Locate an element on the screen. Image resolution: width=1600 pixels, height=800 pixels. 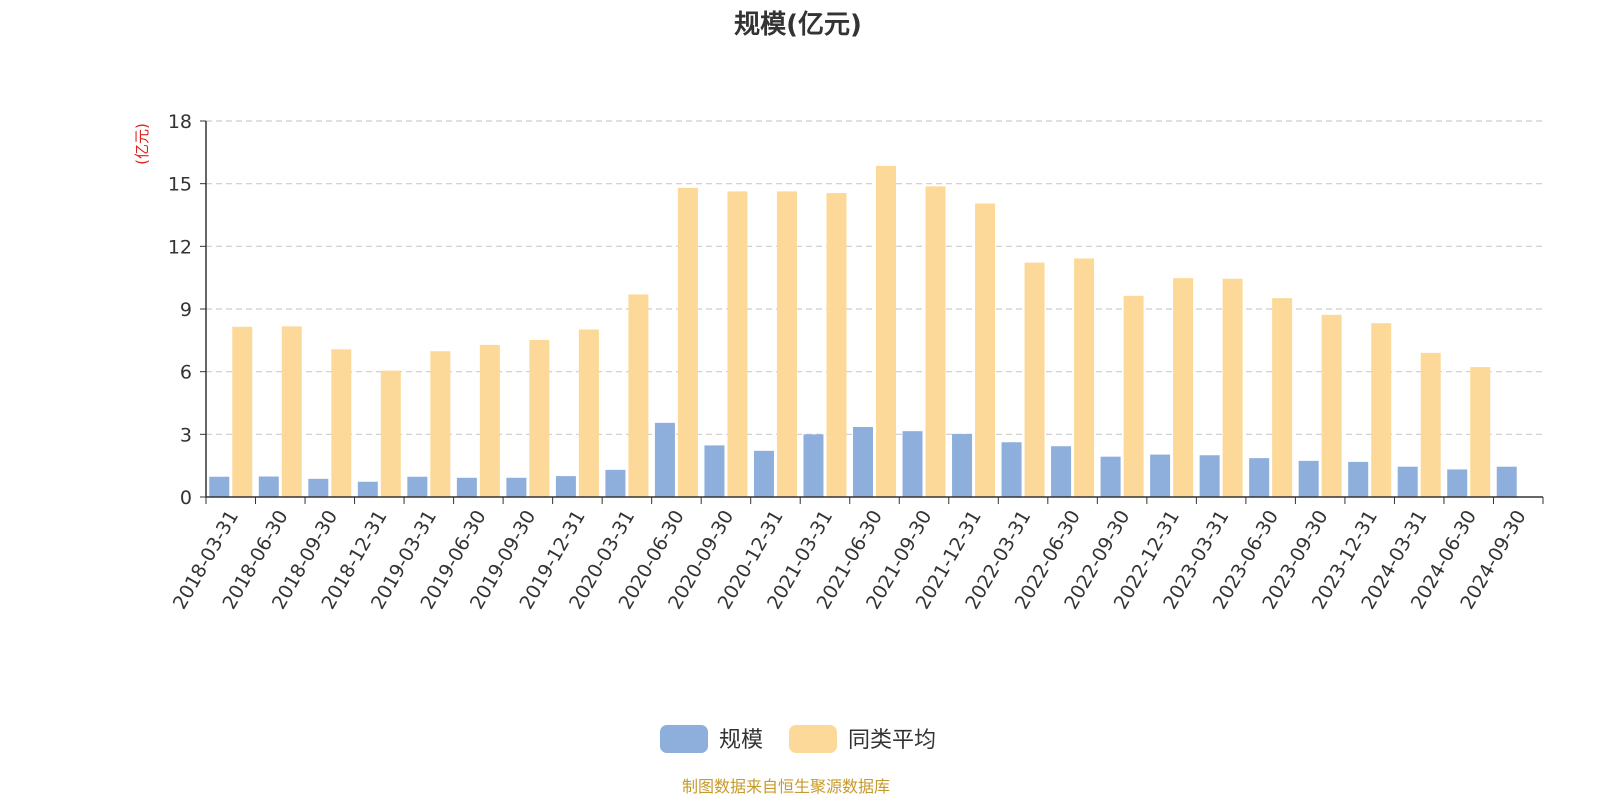
y-axis-unit: (亿元) is located at coordinates (142, 144).